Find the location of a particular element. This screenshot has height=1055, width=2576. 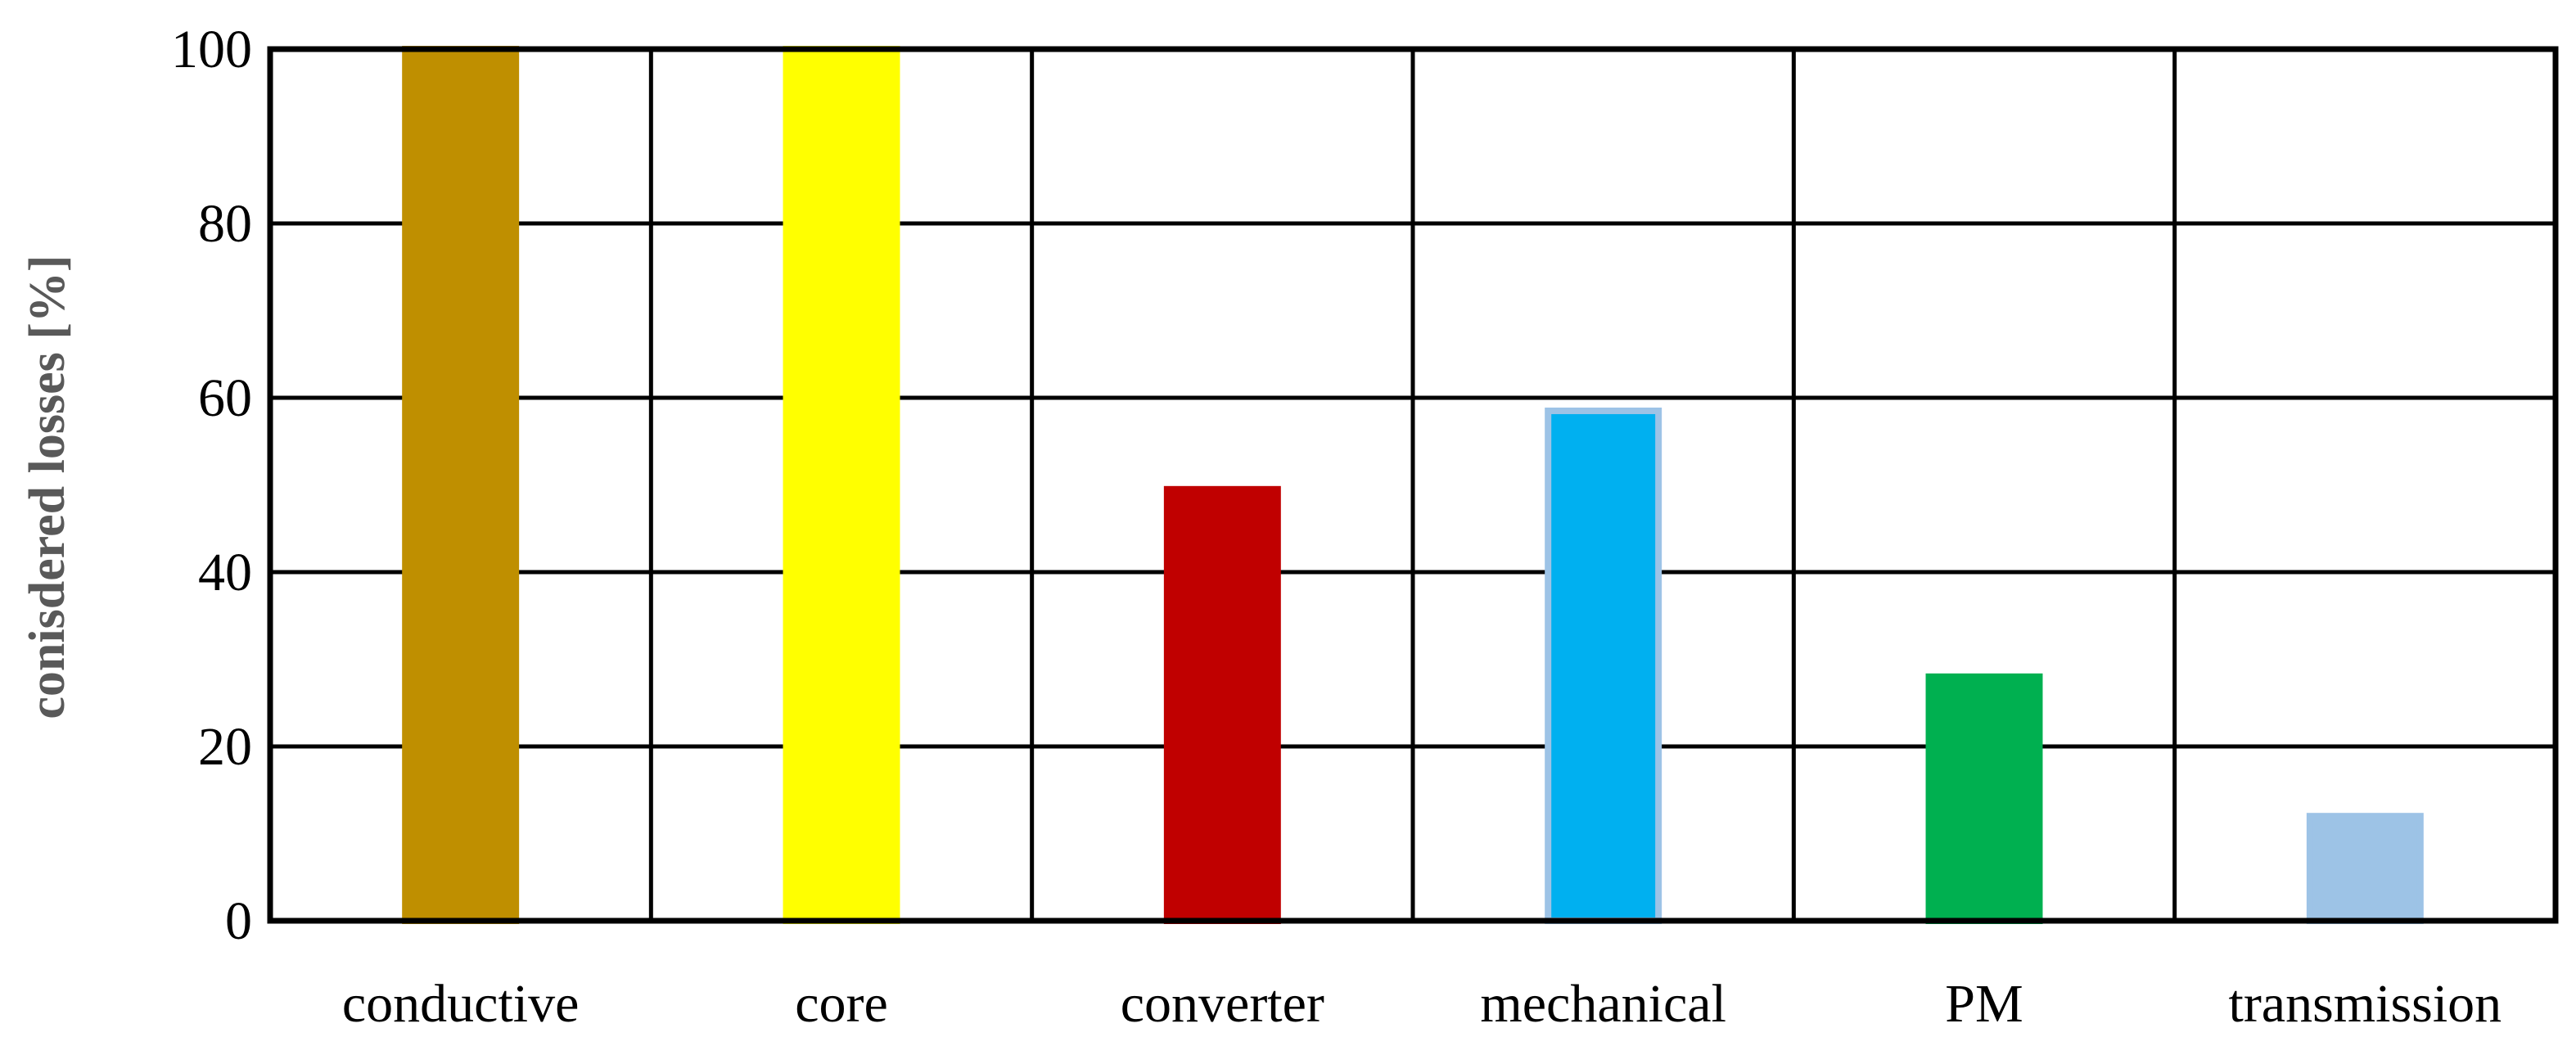

bar-converter is located at coordinates (1222, 704).